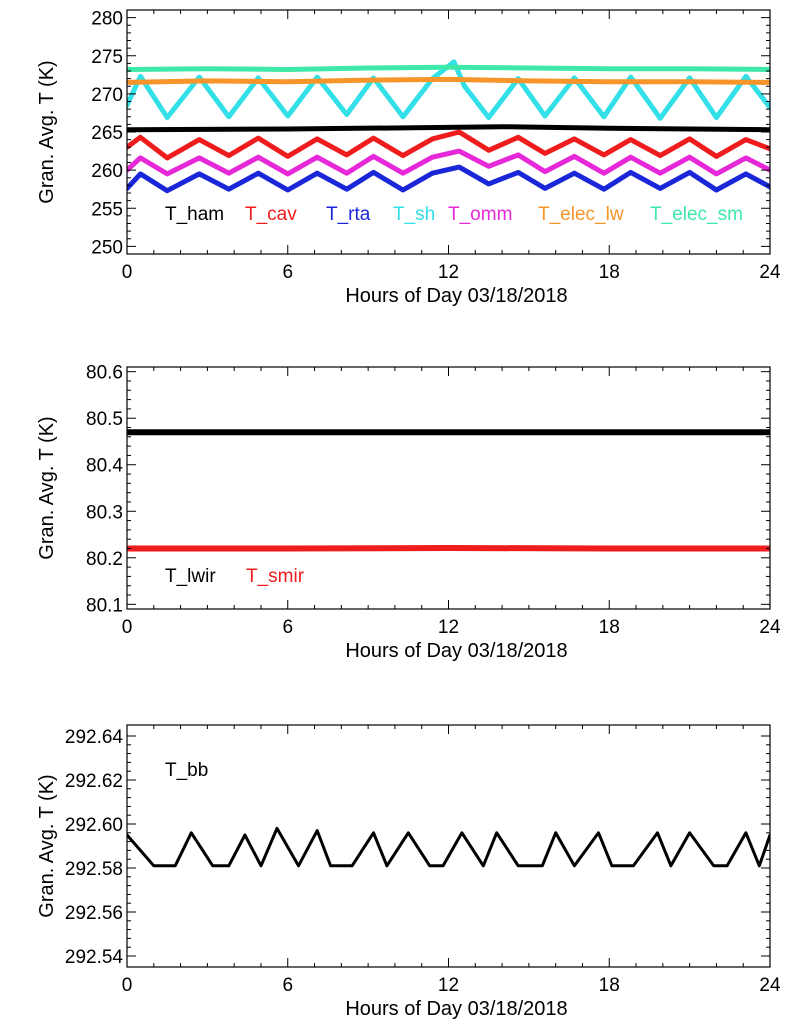 The image size is (788, 1026). Describe the element at coordinates (414, 214) in the screenshot. I see `legend-label-t-sh: T_sh` at that location.